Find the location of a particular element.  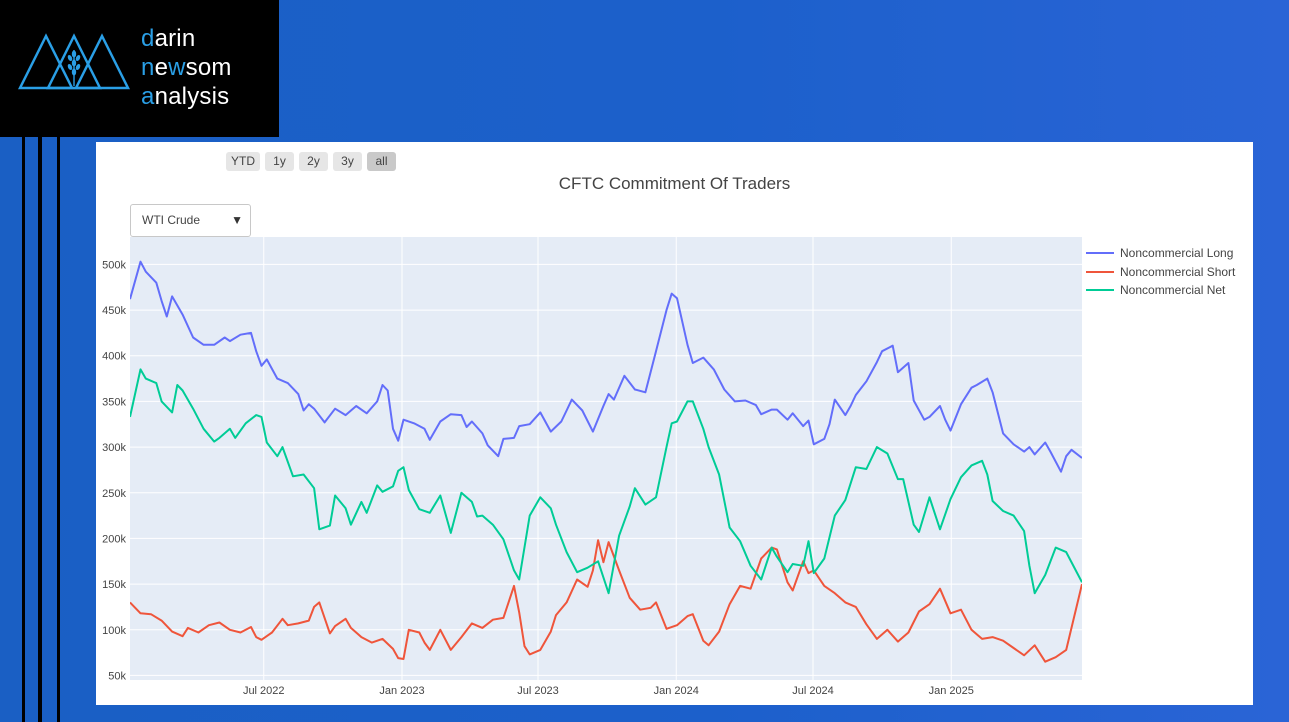

legend-item-short: Noncommercial Short is located at coordinates (1160, 272).